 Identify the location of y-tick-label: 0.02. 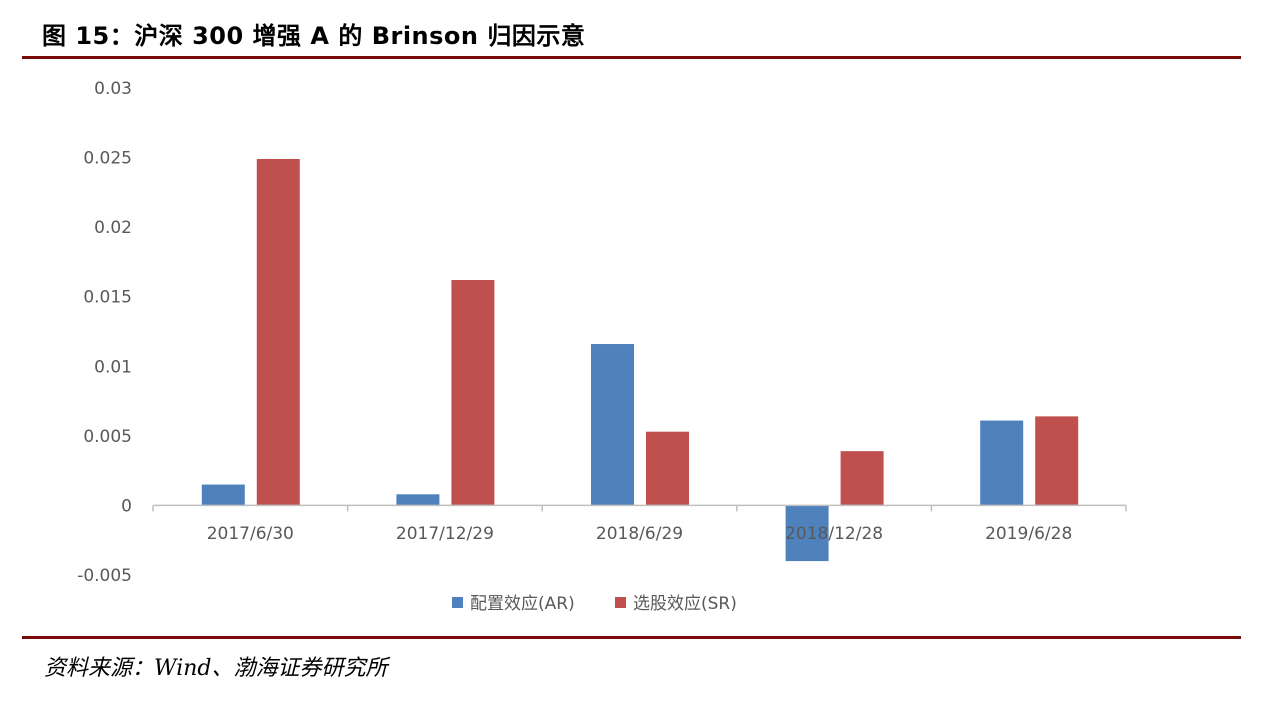
(113, 228).